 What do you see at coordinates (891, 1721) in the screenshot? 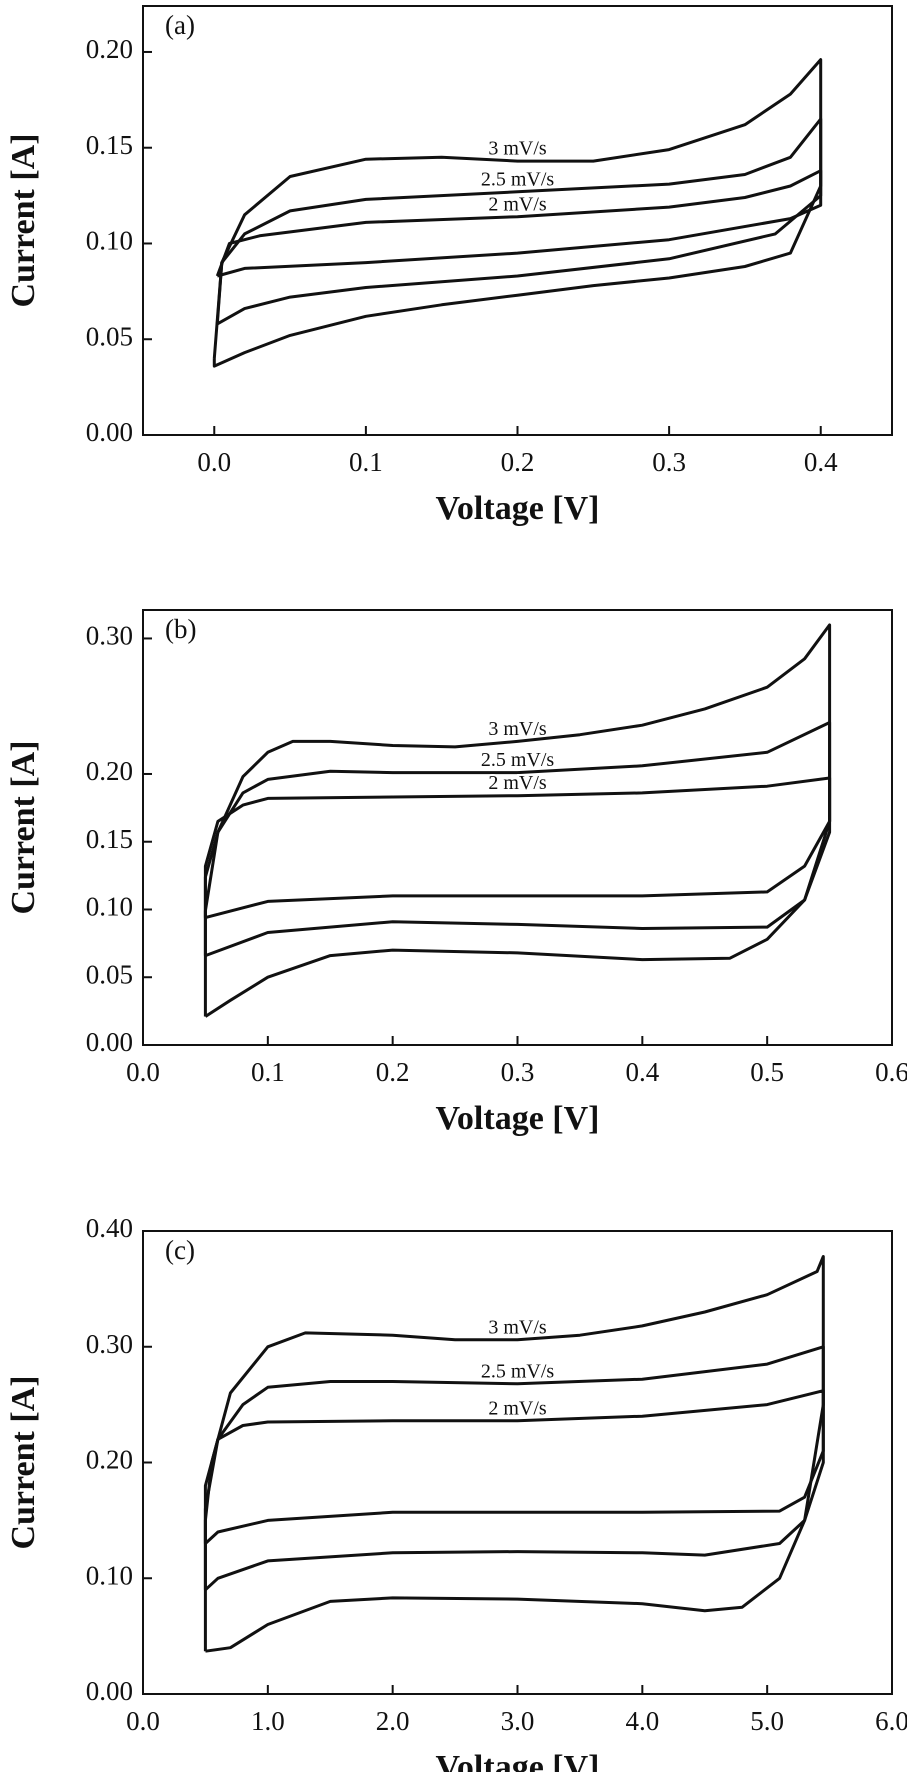
I see `x-tick-label: 6.0` at bounding box center [891, 1721].